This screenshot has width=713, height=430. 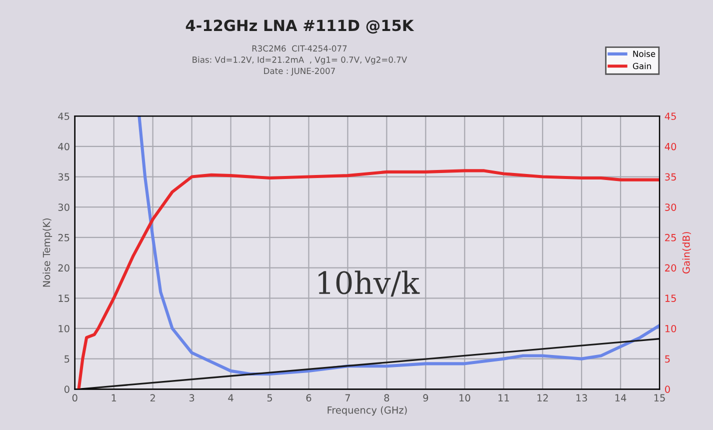 I want to click on y-tick-label: 20, so click(x=64, y=268).